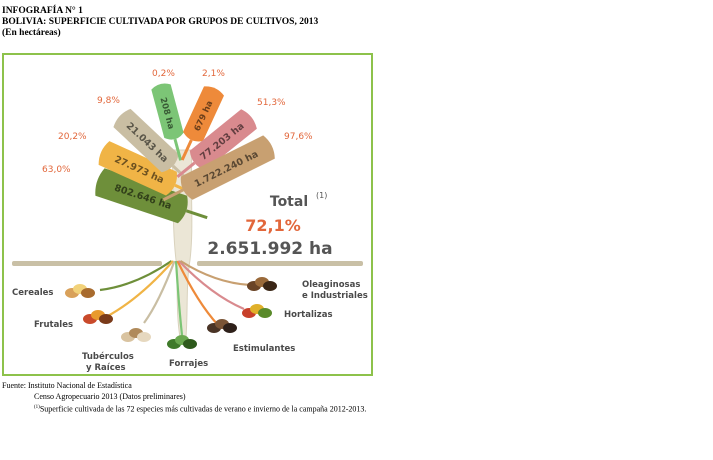  I want to click on footer-note-mark: (1), so click(37, 407).